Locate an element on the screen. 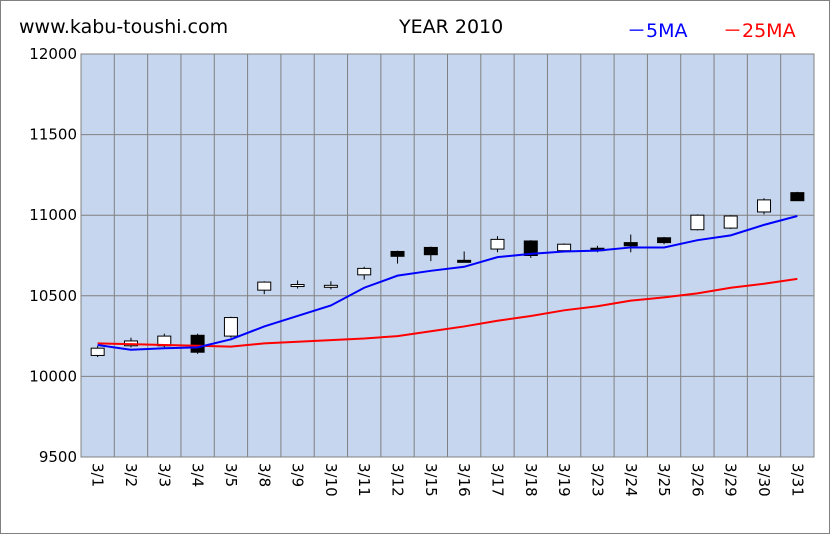 The image size is (830, 535). x-tick-label: 3/15 is located at coordinates (431, 480).